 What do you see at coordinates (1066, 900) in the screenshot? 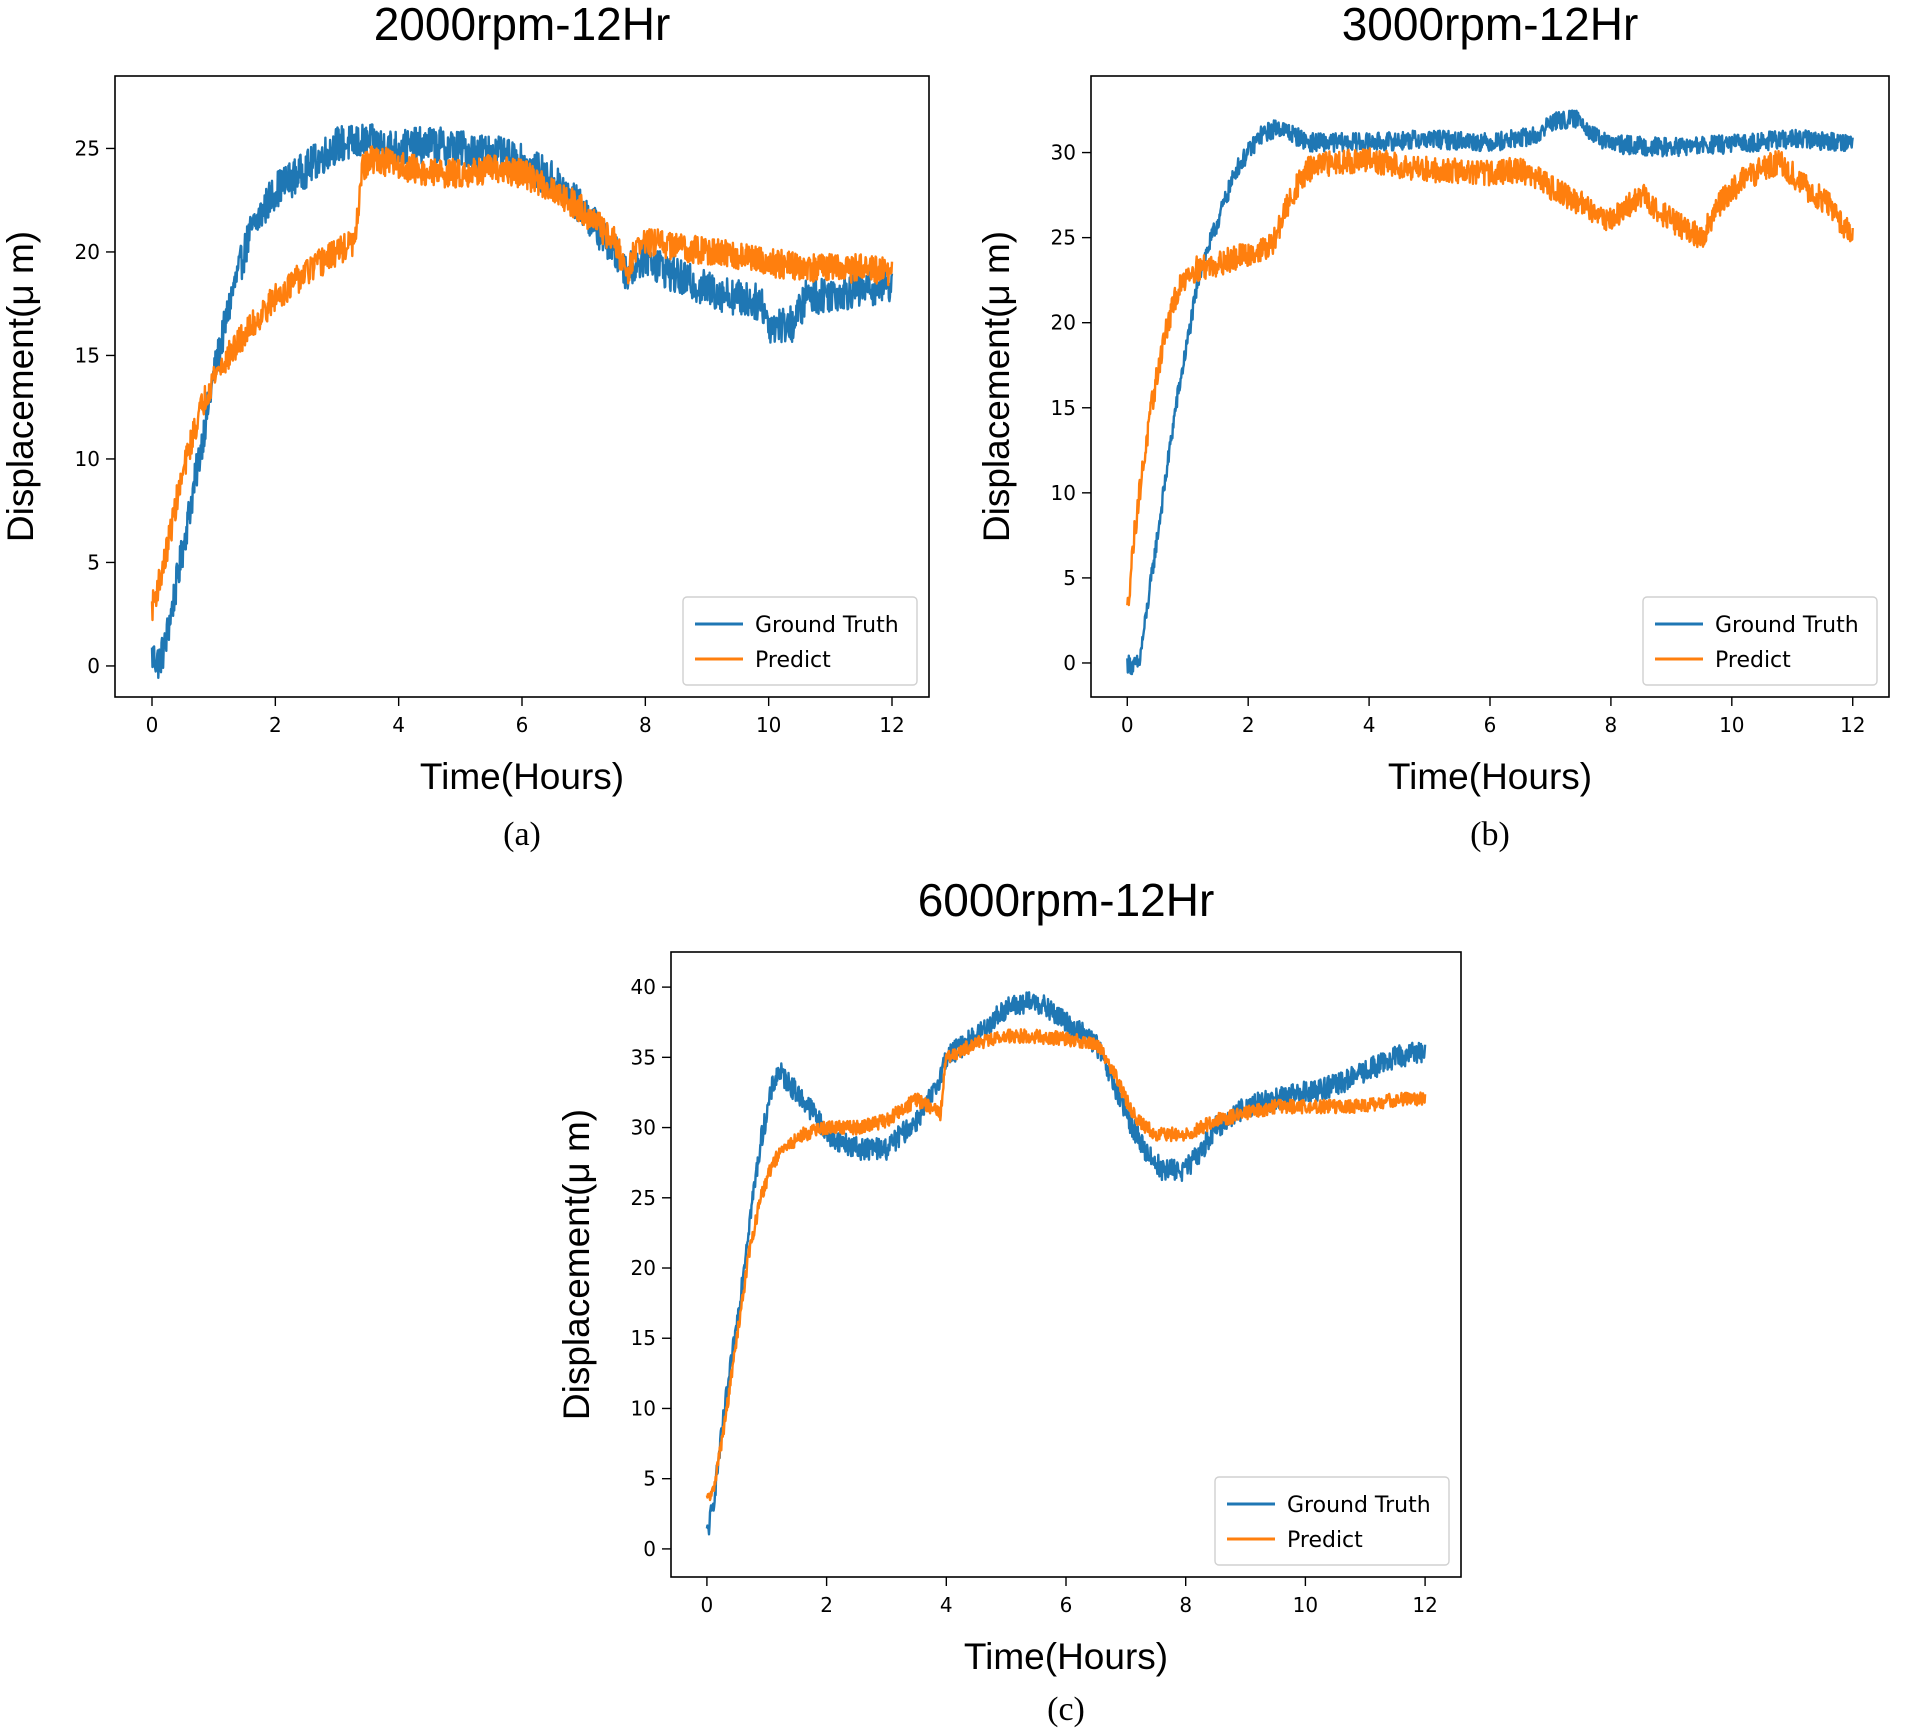
I see `chart-title: 6000rpm-12Hr` at bounding box center [1066, 900].